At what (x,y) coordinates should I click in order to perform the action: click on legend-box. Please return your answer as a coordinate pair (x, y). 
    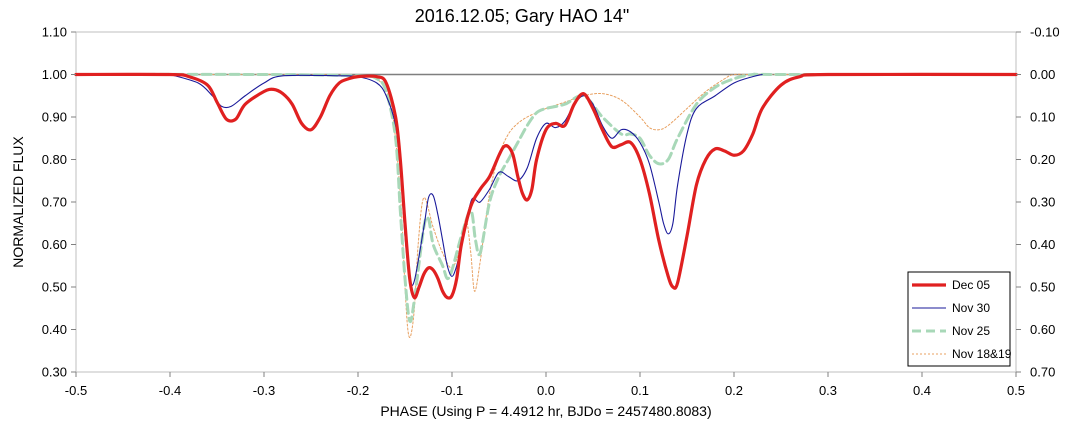
    Looking at the image, I should click on (959, 319).